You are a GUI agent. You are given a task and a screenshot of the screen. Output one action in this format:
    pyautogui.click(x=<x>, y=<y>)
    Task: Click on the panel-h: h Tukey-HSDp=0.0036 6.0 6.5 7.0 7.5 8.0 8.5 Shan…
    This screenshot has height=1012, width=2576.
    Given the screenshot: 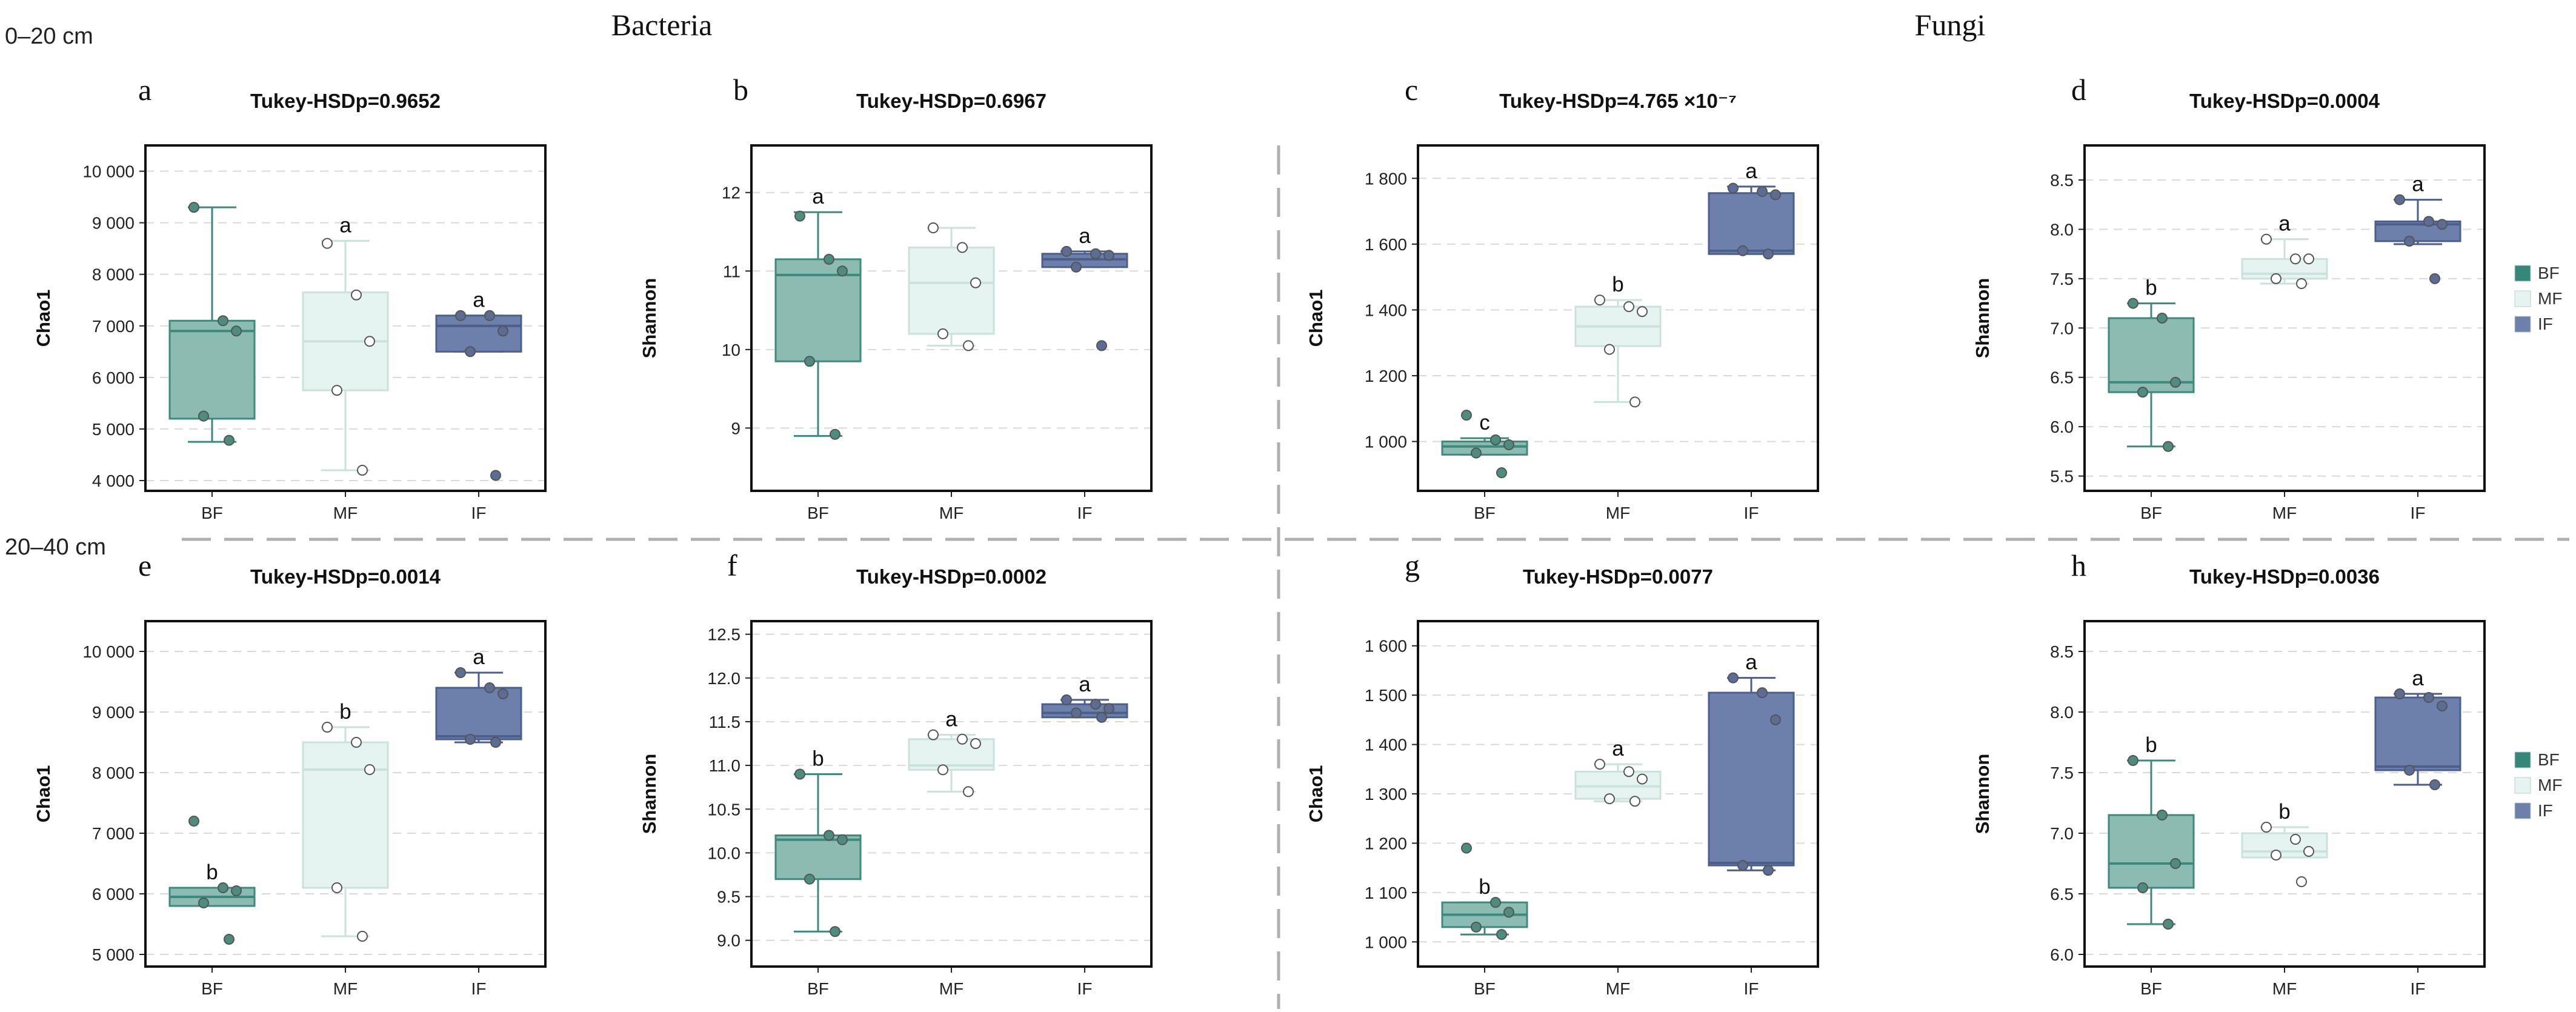 What is the action you would take?
    pyautogui.click(x=2229, y=773)
    